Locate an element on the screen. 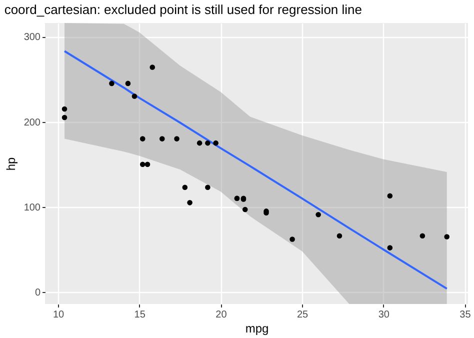 This screenshot has width=474, height=338. x-tick-label: 25 is located at coordinates (302, 315).